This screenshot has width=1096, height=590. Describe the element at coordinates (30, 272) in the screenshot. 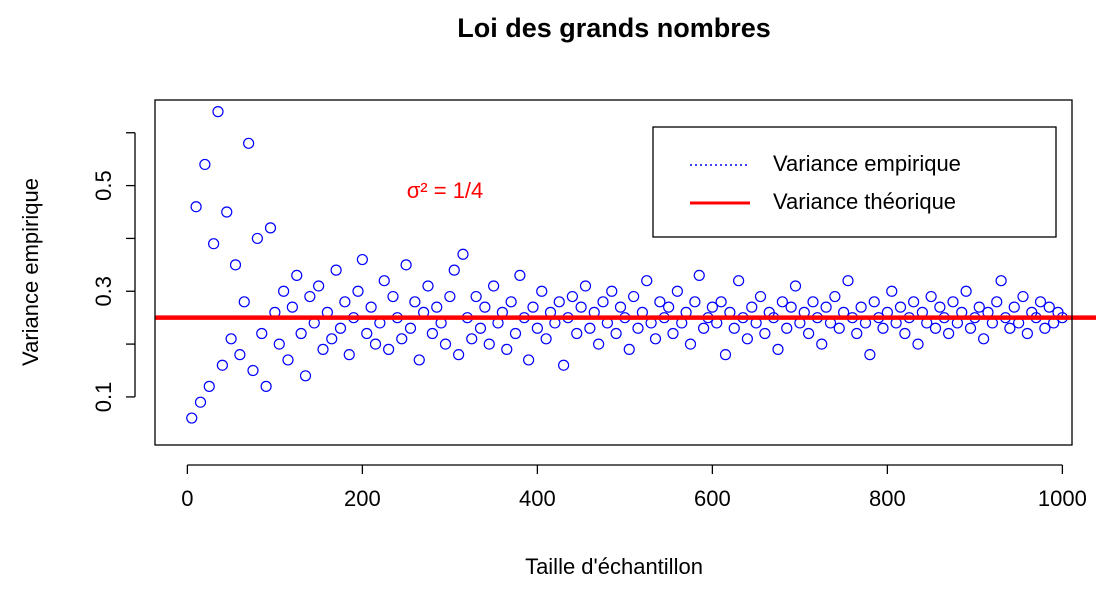

I see `y-axis-label: Variance empirique` at that location.